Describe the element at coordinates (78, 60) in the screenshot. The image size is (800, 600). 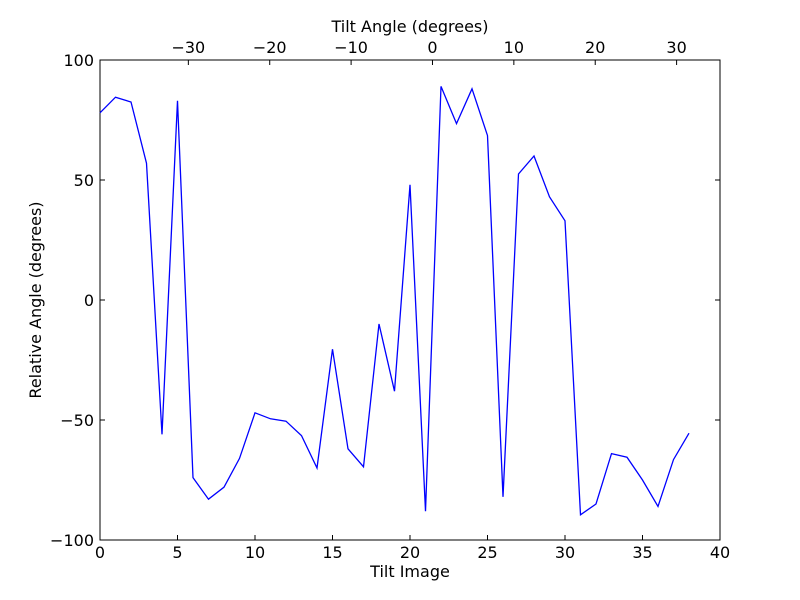
I see `y-tick-label: 100` at that location.